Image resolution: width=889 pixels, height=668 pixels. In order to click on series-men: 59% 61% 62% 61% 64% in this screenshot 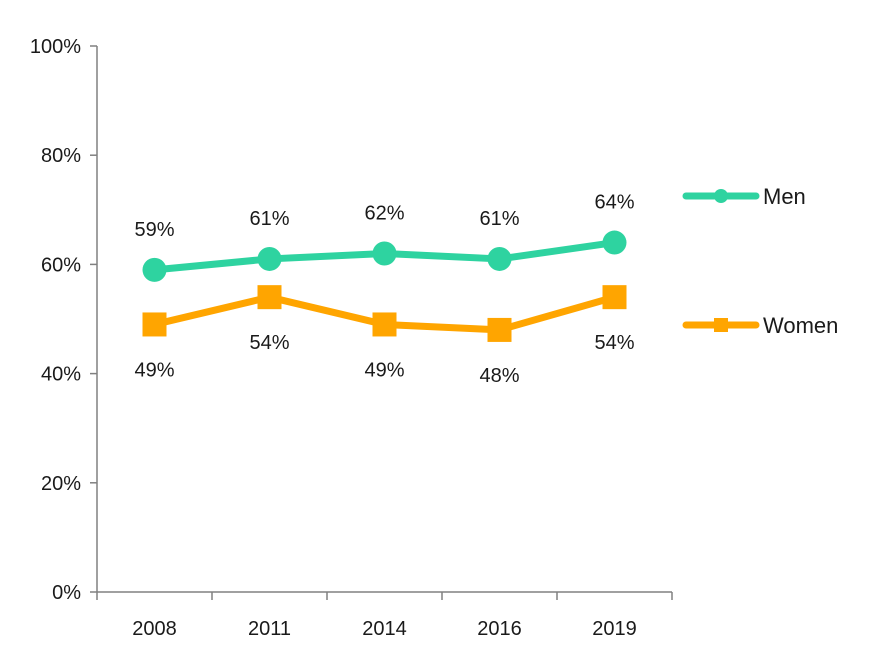, I will do `click(384, 237)`.